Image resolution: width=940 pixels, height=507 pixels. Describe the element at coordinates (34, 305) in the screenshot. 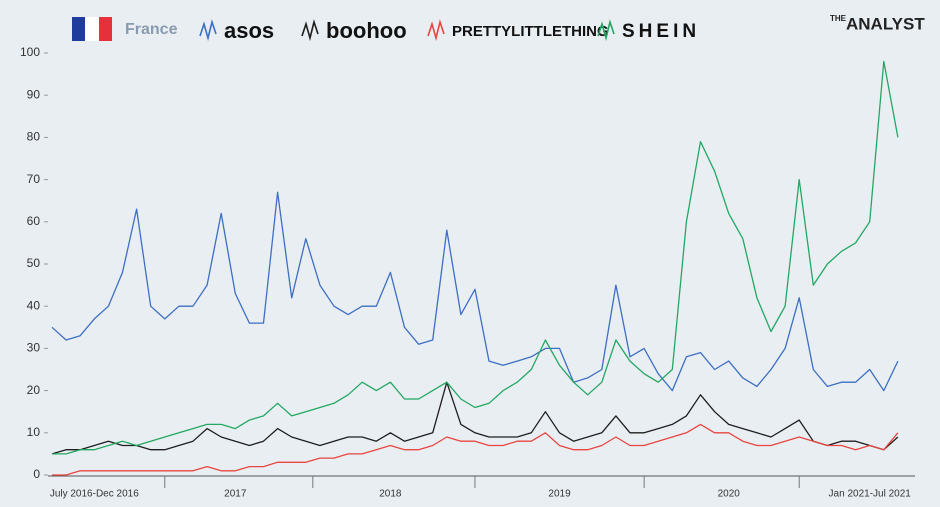

I see `y-tick-label: 40` at that location.